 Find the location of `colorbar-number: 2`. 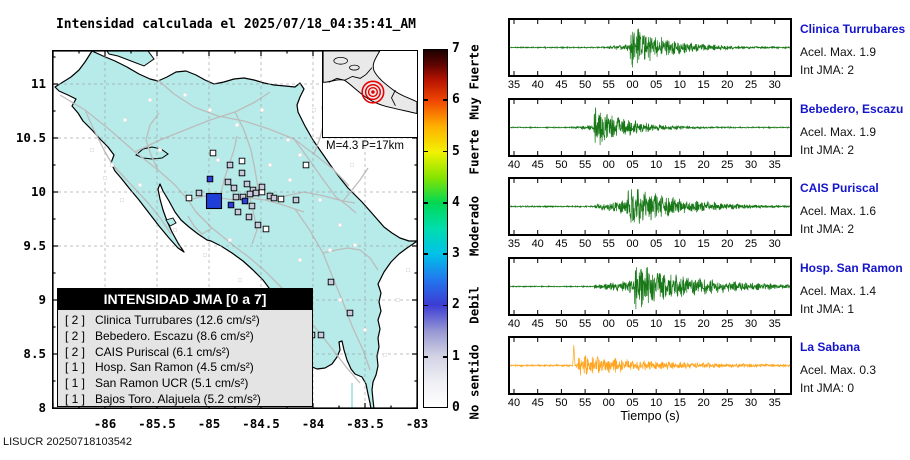

colorbar-number: 2 is located at coordinates (456, 305).